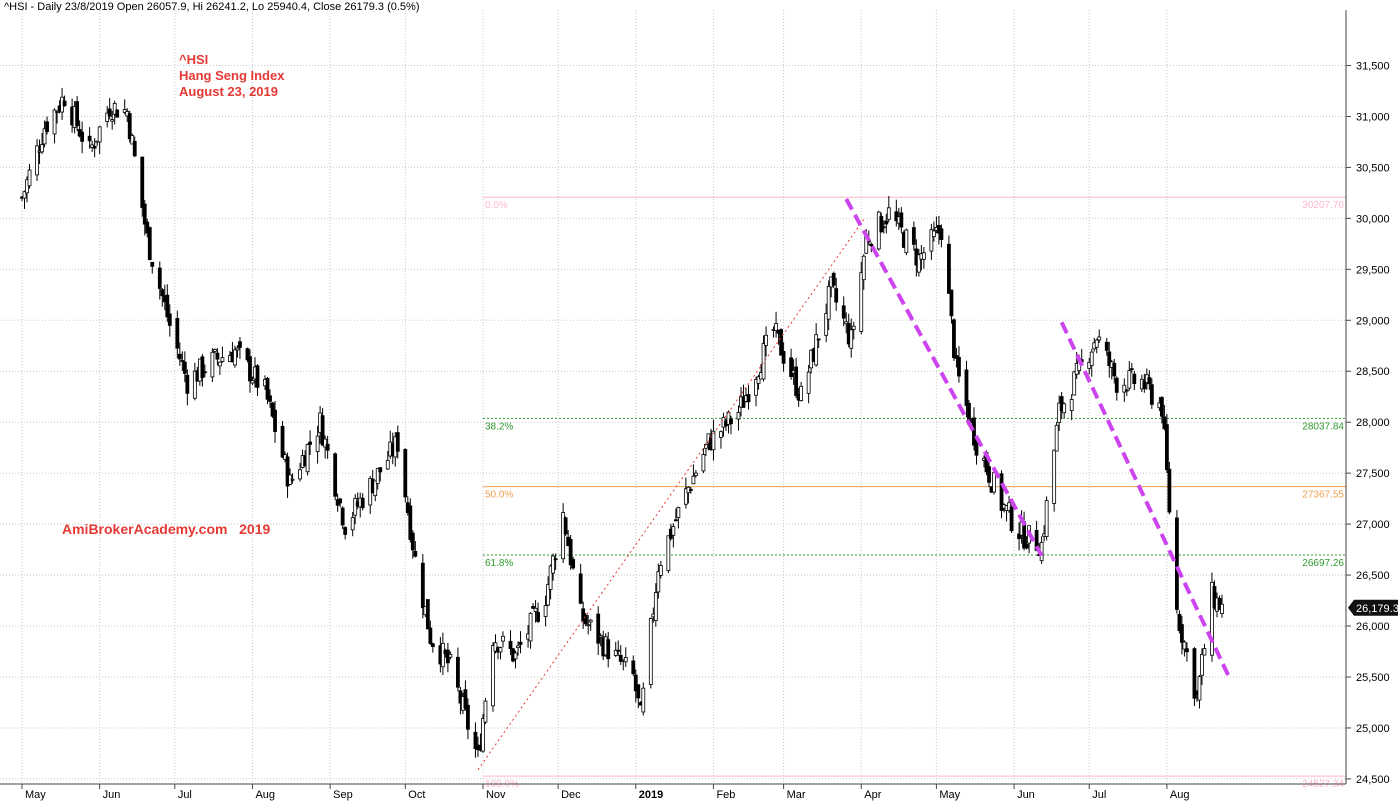  What do you see at coordinates (416, 795) in the screenshot?
I see `x-tick-label: Oct` at bounding box center [416, 795].